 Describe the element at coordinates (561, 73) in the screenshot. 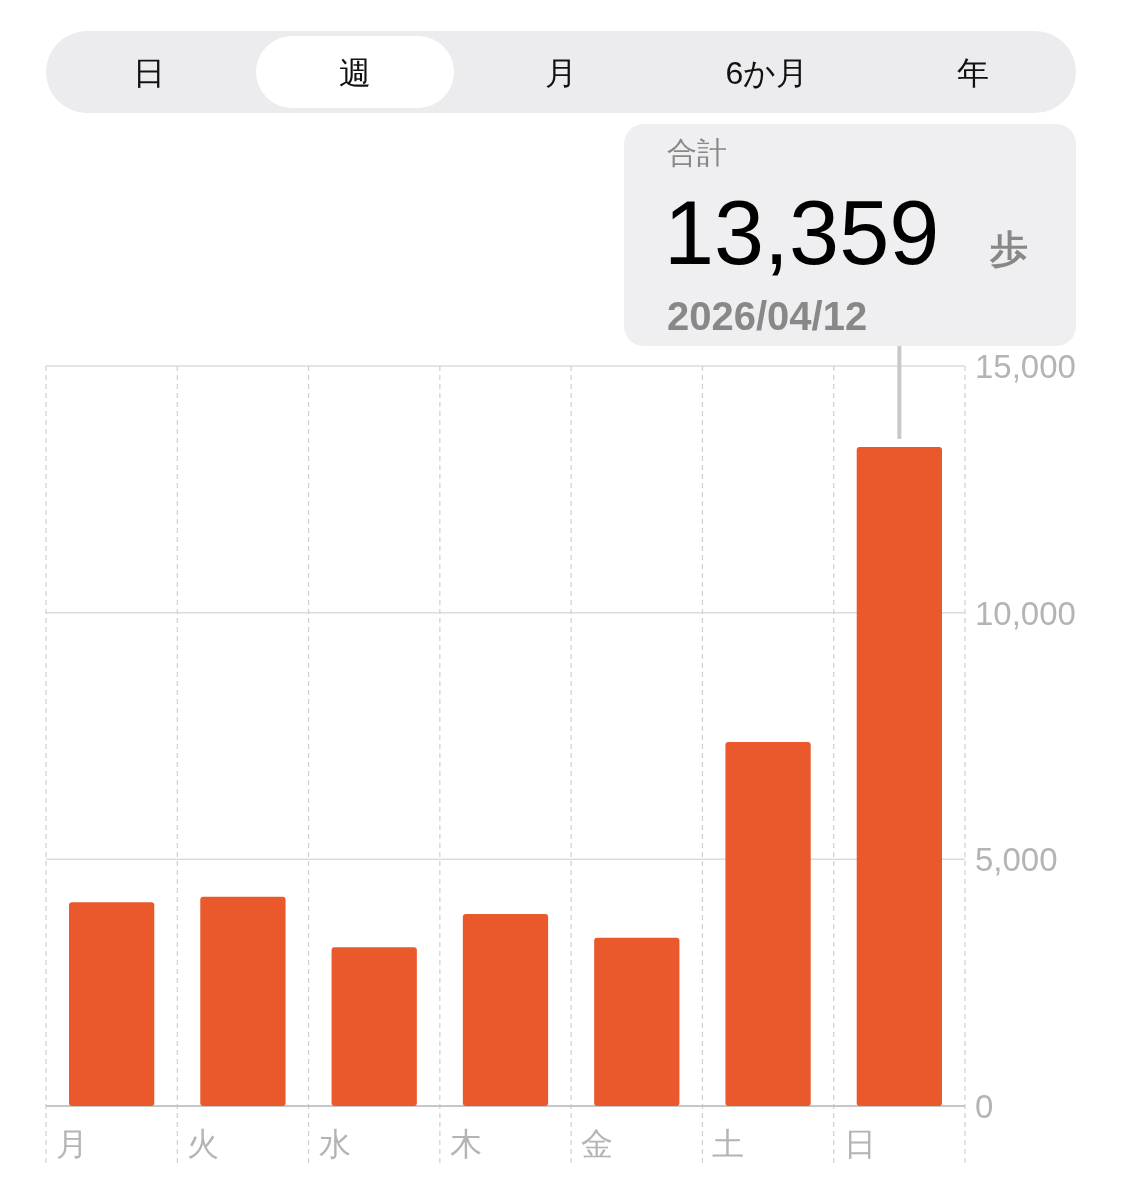

I see `text: 月` at that location.